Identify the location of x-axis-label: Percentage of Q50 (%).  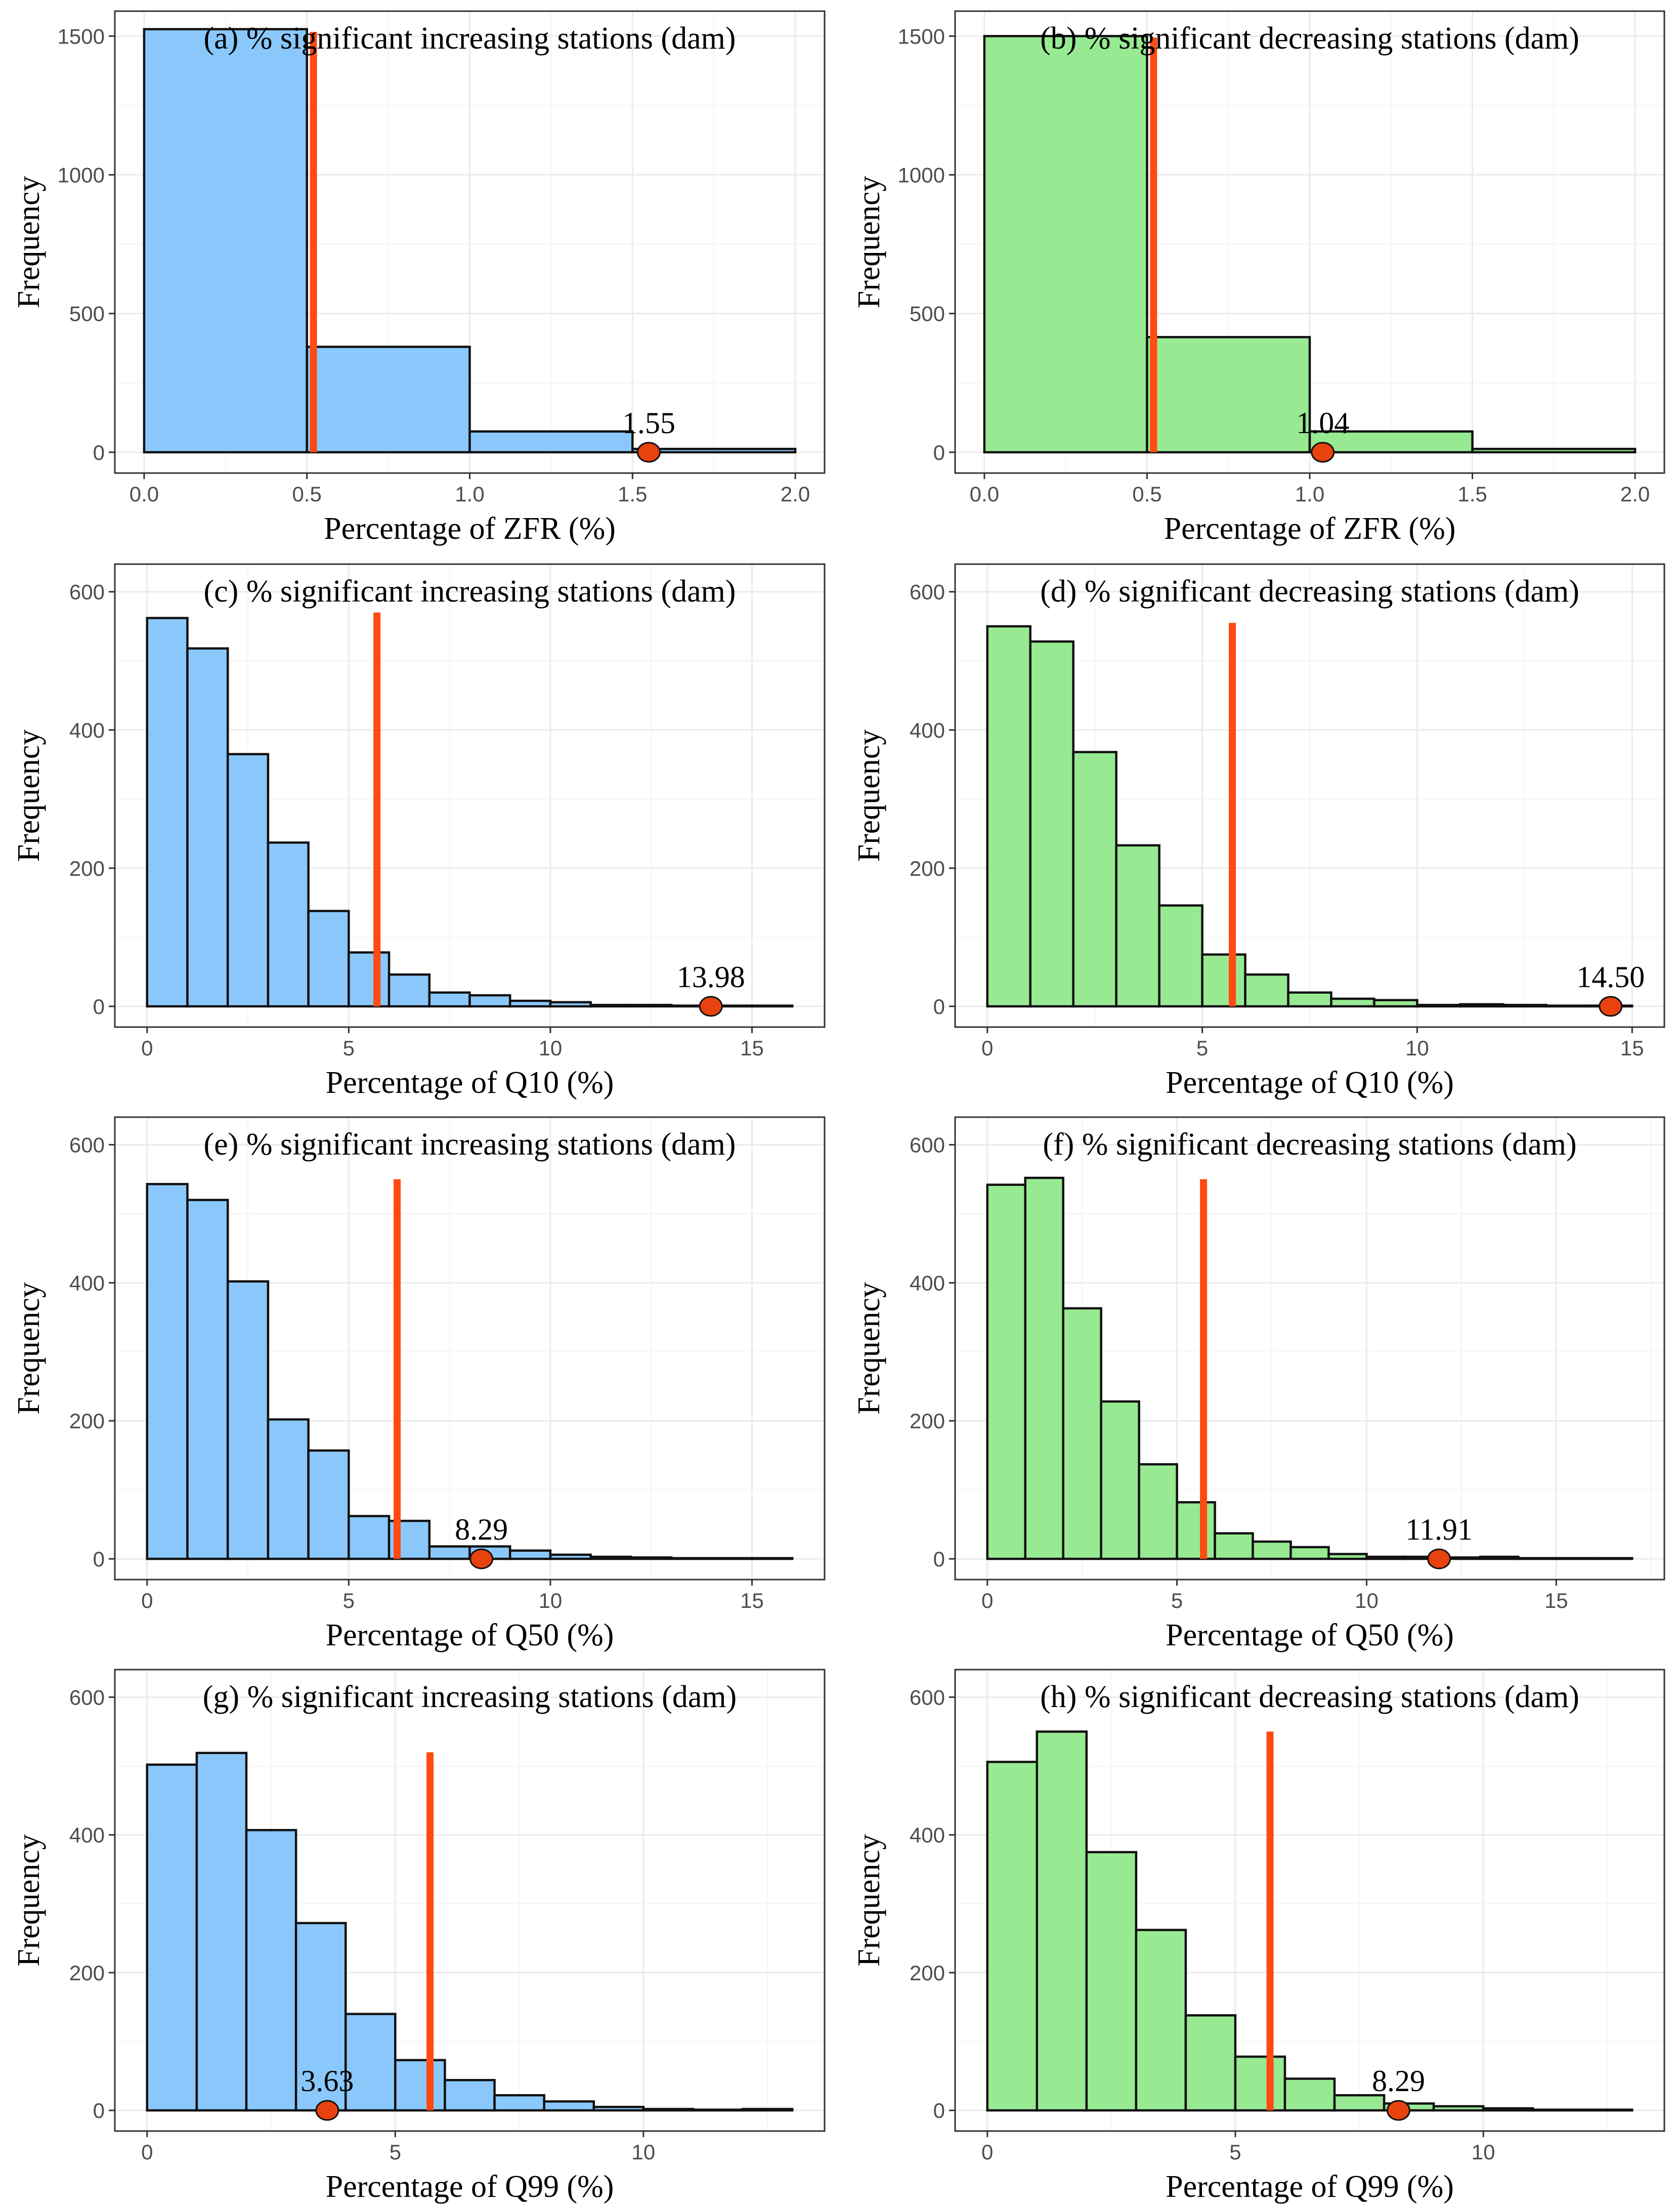
(1310, 1635).